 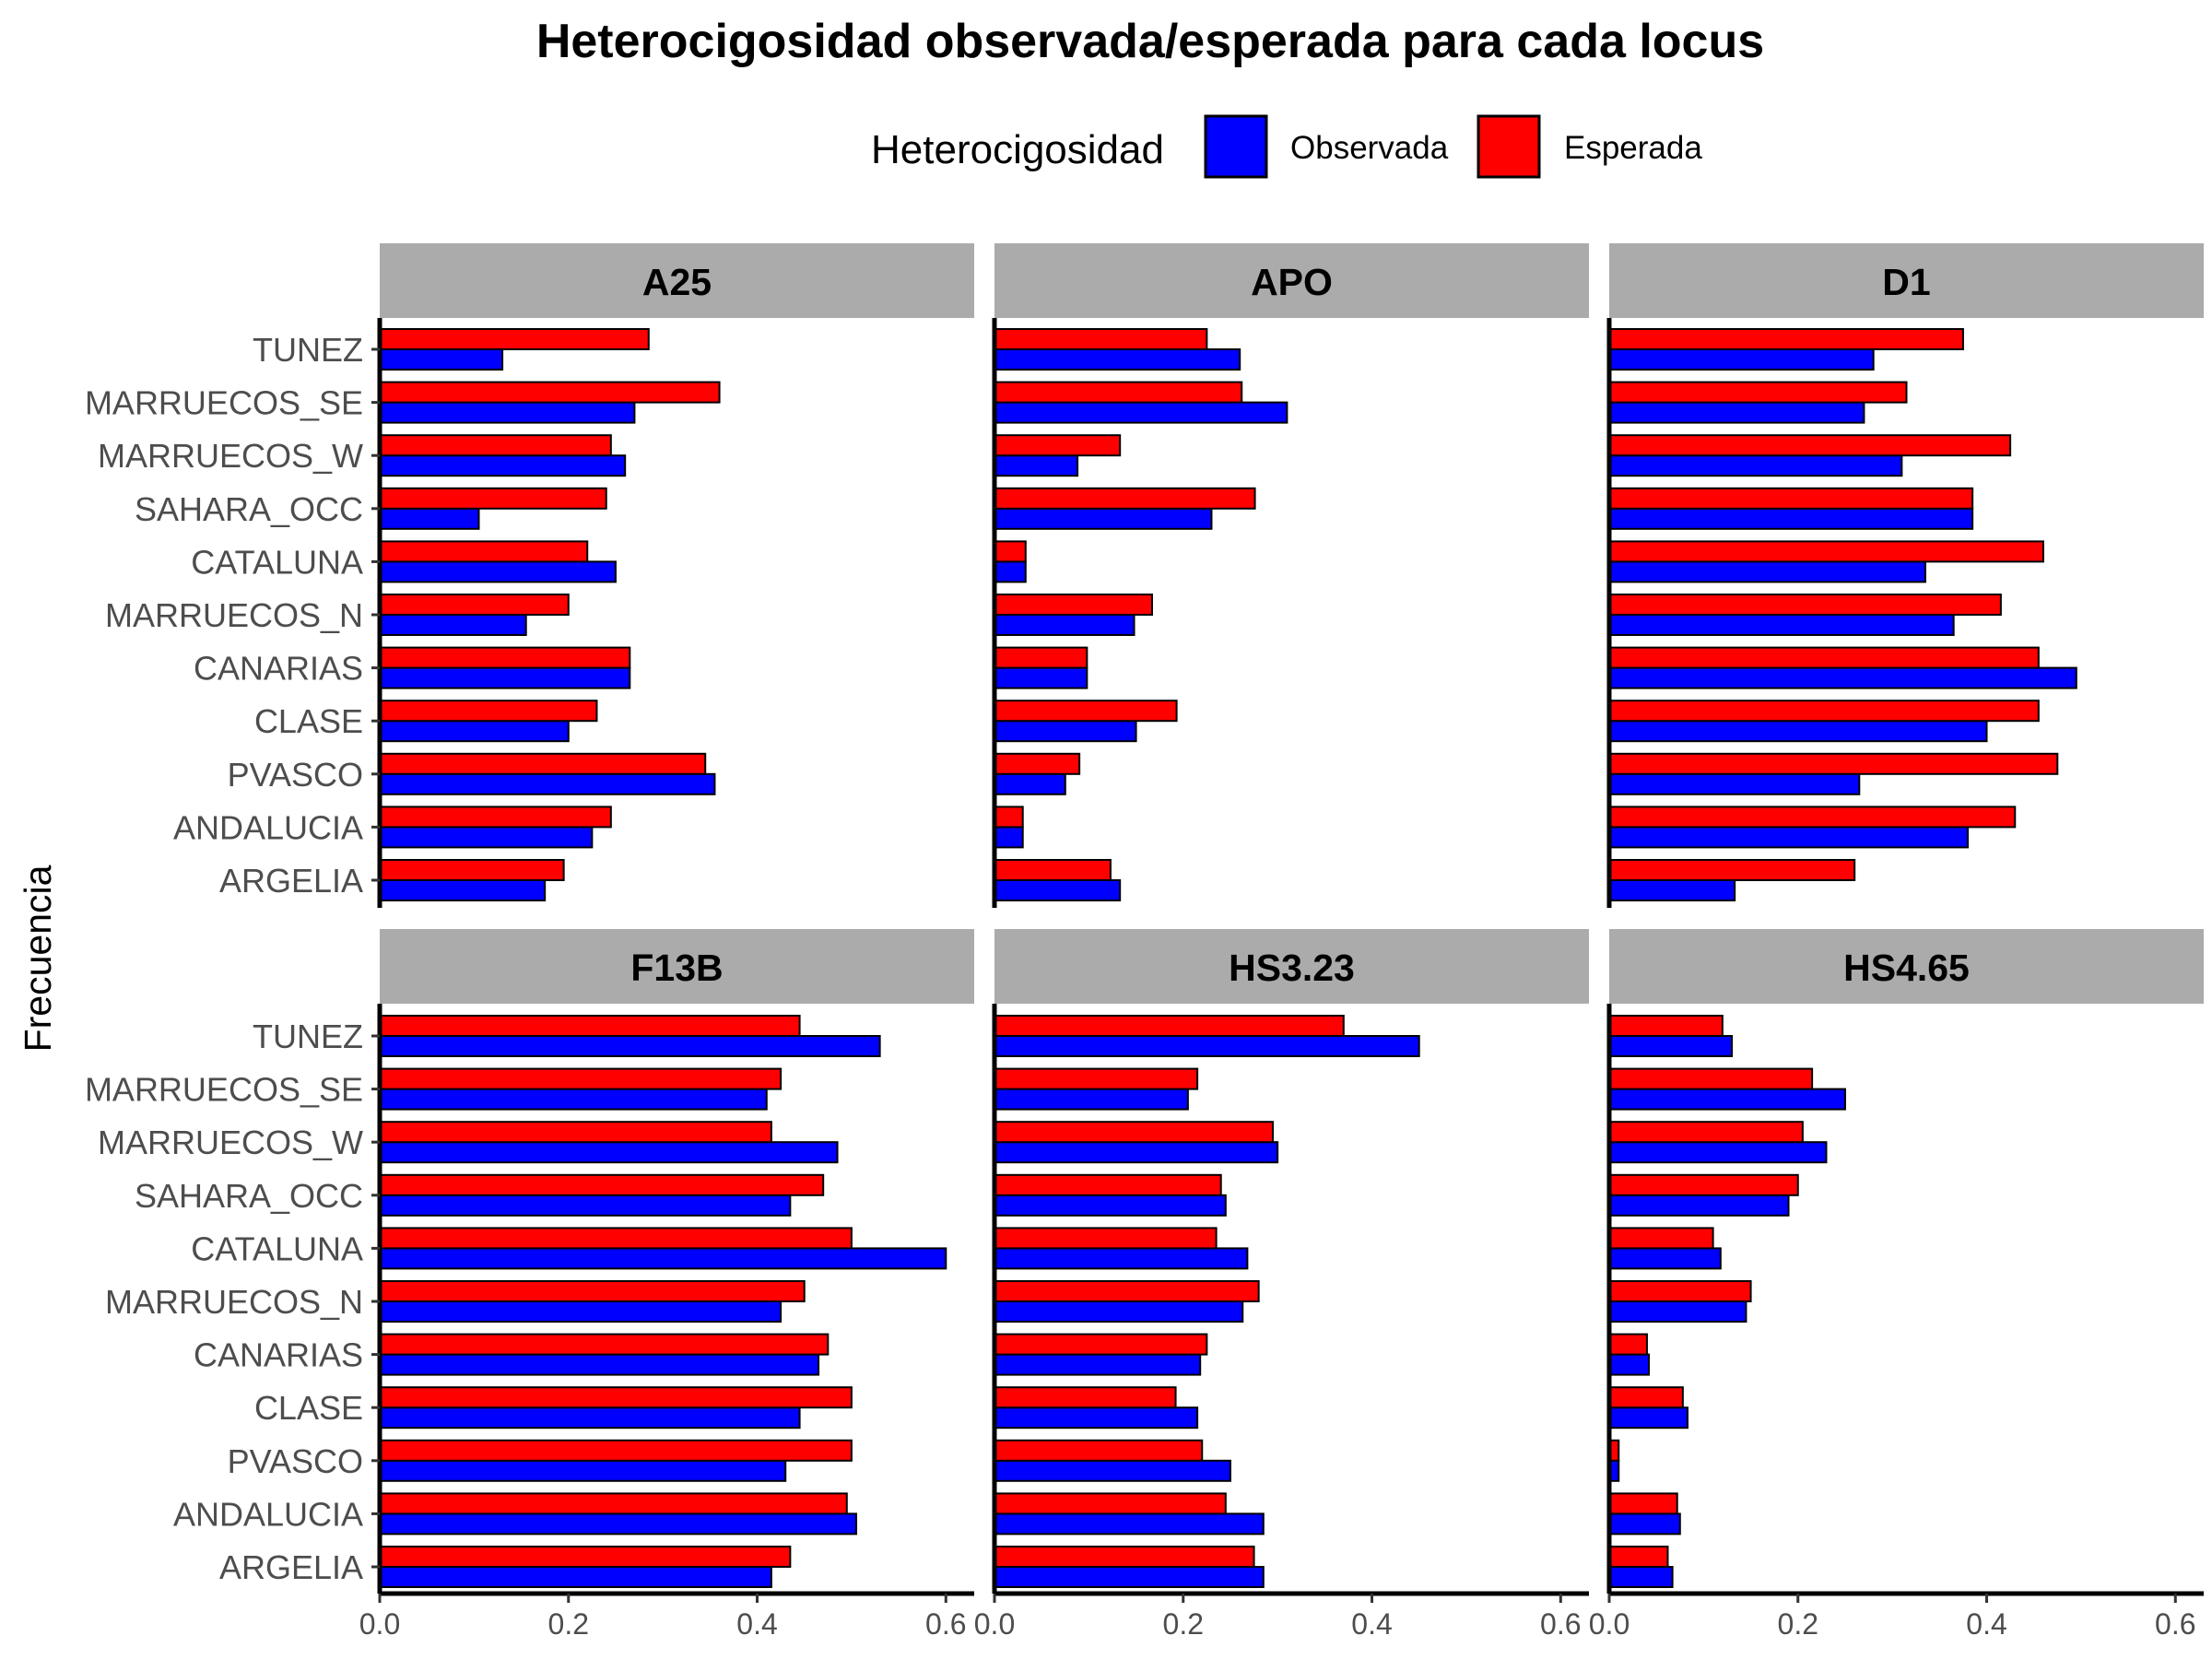 I want to click on bar-apo-argelia-observada, so click(x=1058, y=890).